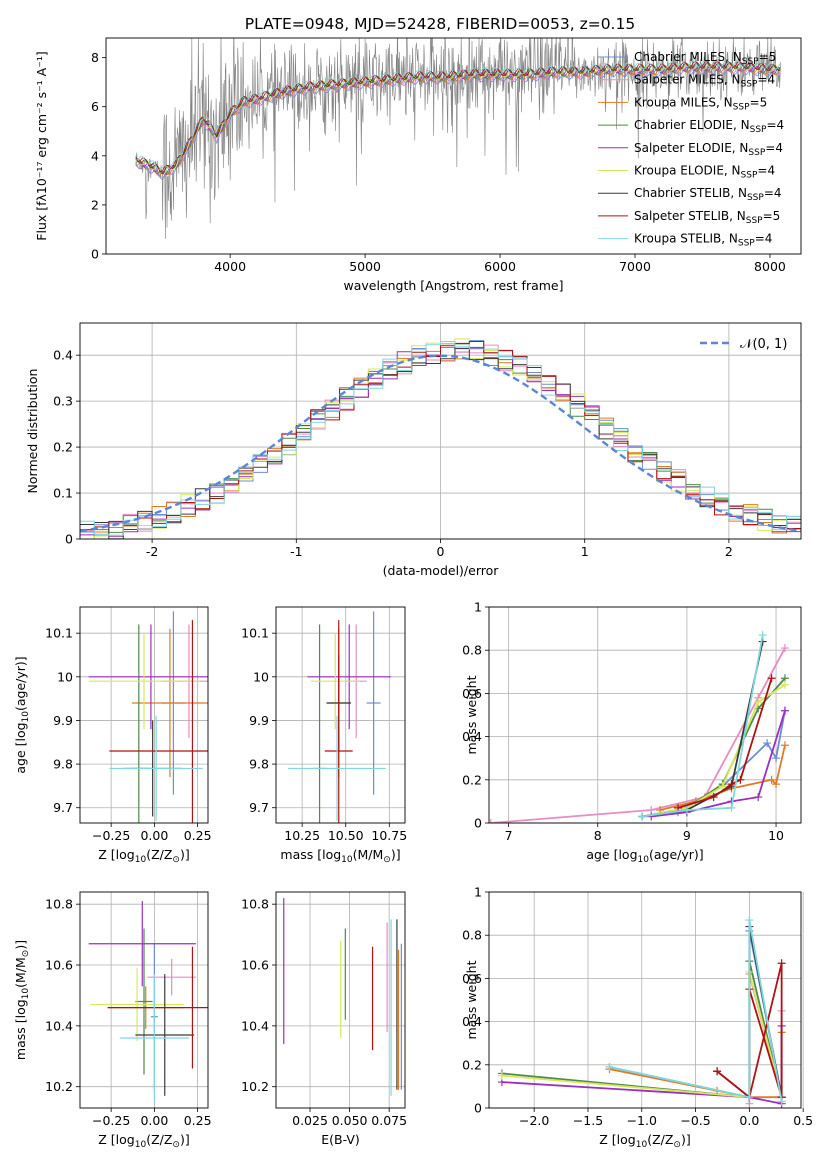 This screenshot has width=819, height=1170. I want to click on x-tick-label: 2, so click(729, 551).